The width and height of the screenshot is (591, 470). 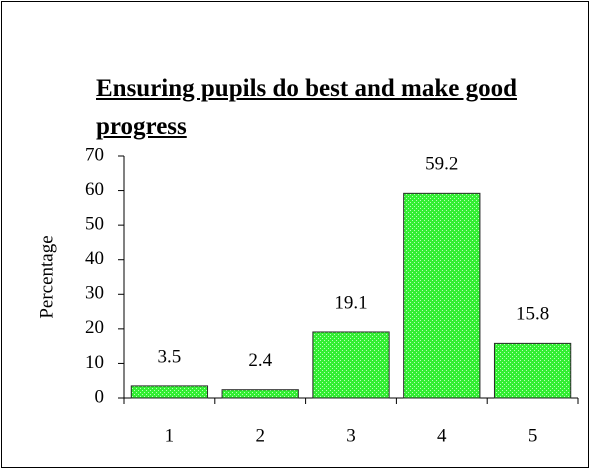 What do you see at coordinates (170, 356) in the screenshot?
I see `value-label: 3.5` at bounding box center [170, 356].